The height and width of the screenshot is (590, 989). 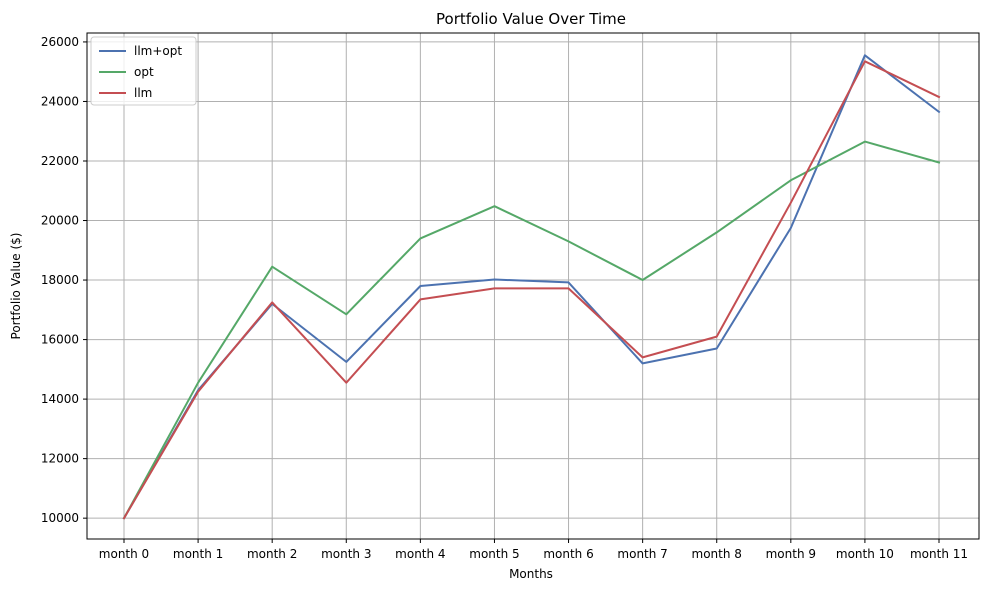 What do you see at coordinates (124, 554) in the screenshot?
I see `x-tick-label: month 0` at bounding box center [124, 554].